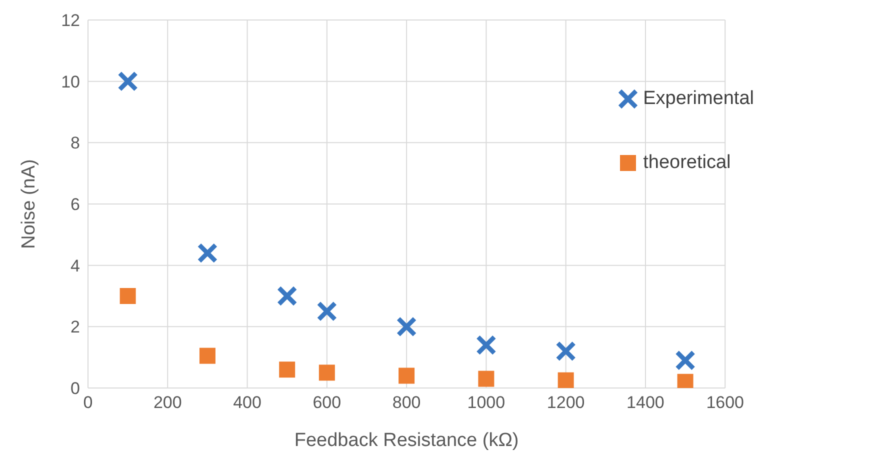  Describe the element at coordinates (88, 402) in the screenshot. I see `x-tick-label: 0` at that location.